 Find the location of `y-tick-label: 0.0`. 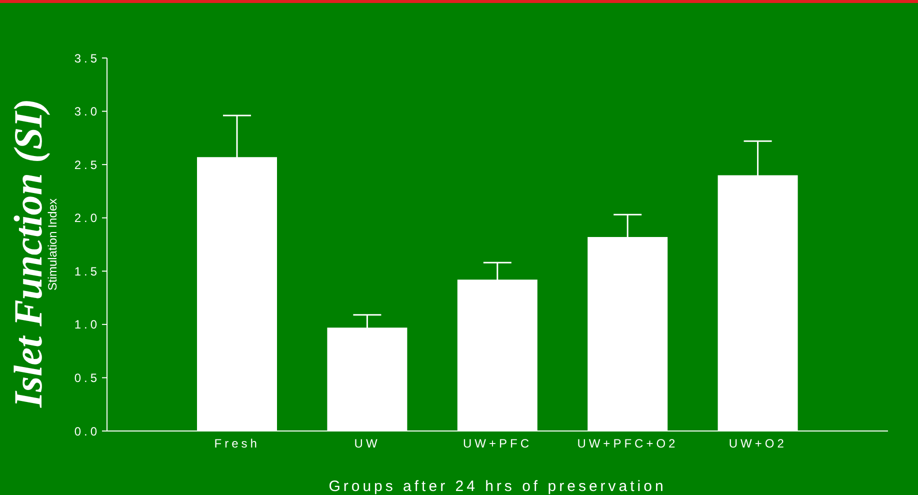

y-tick-label: 0.0 is located at coordinates (87, 431).